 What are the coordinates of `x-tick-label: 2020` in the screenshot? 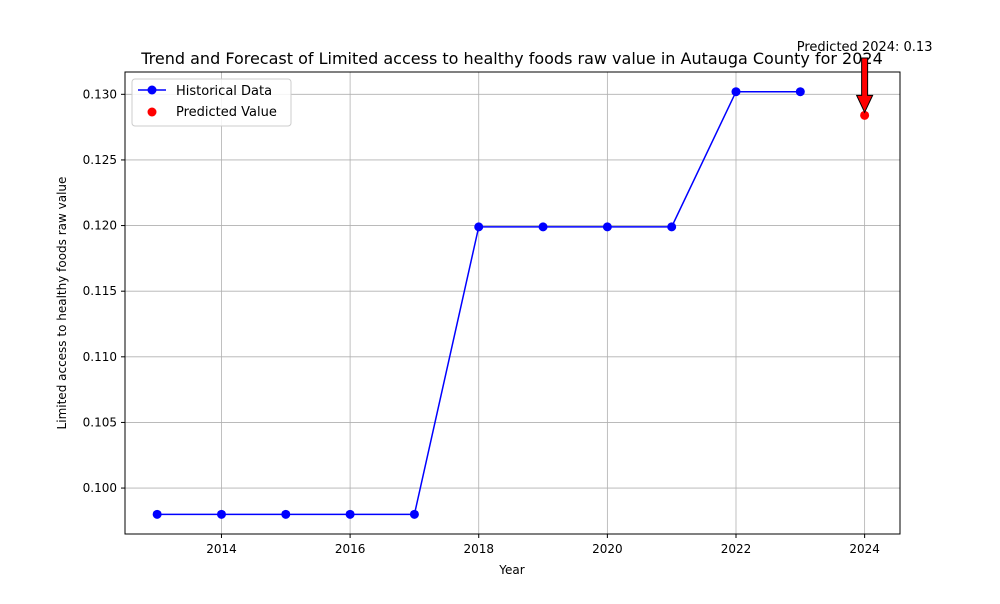 It's located at (607, 549).